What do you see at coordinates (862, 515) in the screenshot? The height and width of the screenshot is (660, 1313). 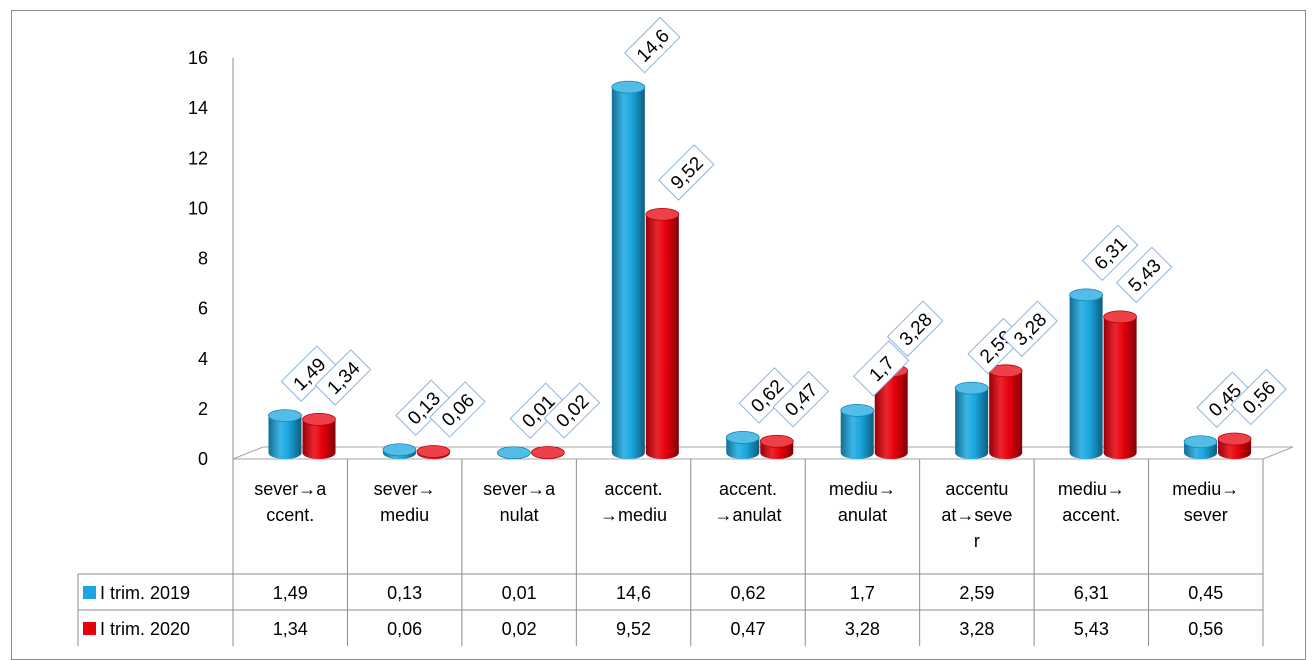 I see `category-label: anulat` at bounding box center [862, 515].